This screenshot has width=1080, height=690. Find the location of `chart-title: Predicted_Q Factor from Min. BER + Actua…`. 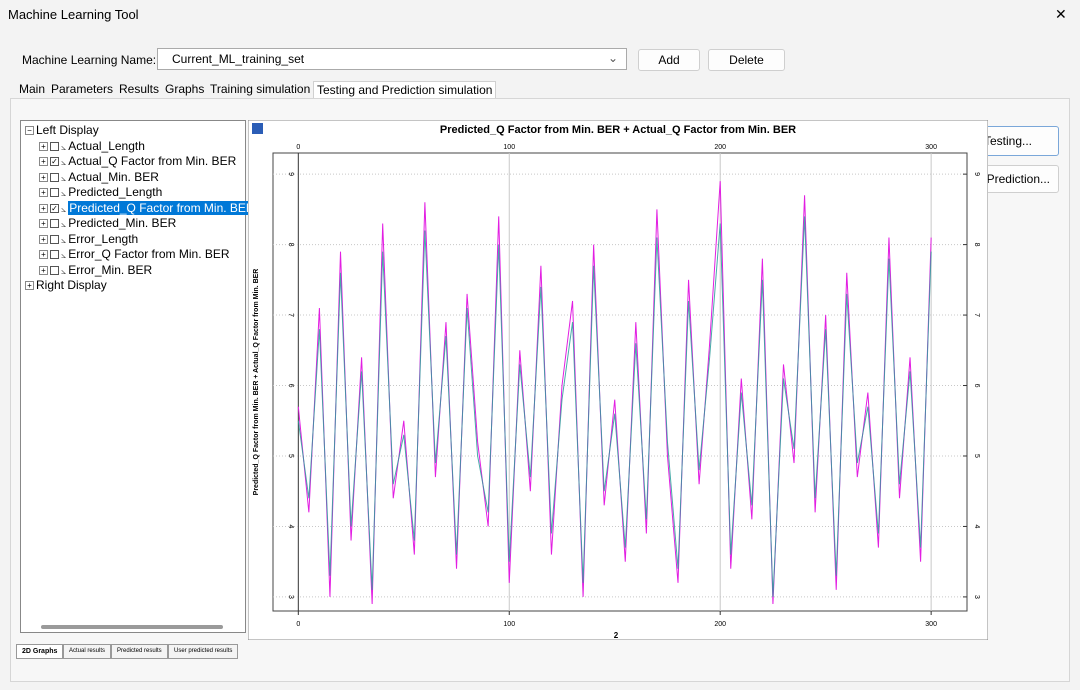

chart-title: Predicted_Q Factor from Min. BER + Actua… is located at coordinates (618, 130).